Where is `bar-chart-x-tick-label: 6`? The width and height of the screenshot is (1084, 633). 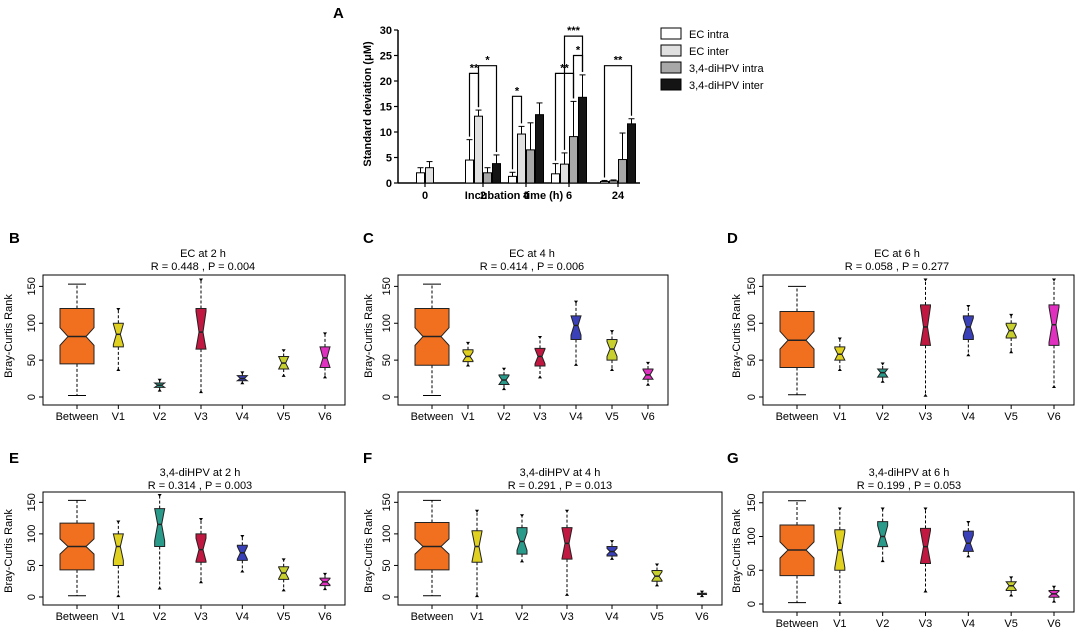
bar-chart-x-tick-label: 6 is located at coordinates (569, 196).